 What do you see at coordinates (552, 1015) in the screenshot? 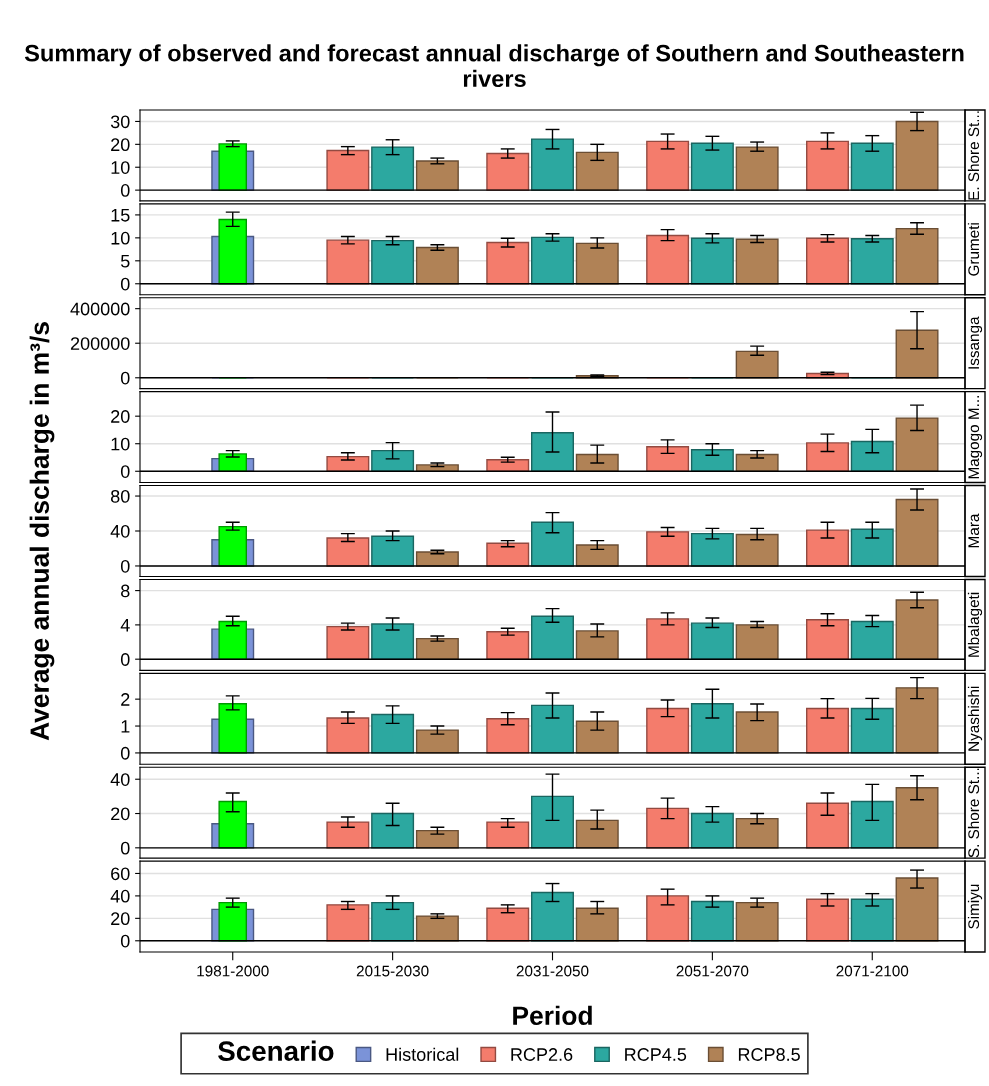
I see `x-axis-title: Period` at bounding box center [552, 1015].